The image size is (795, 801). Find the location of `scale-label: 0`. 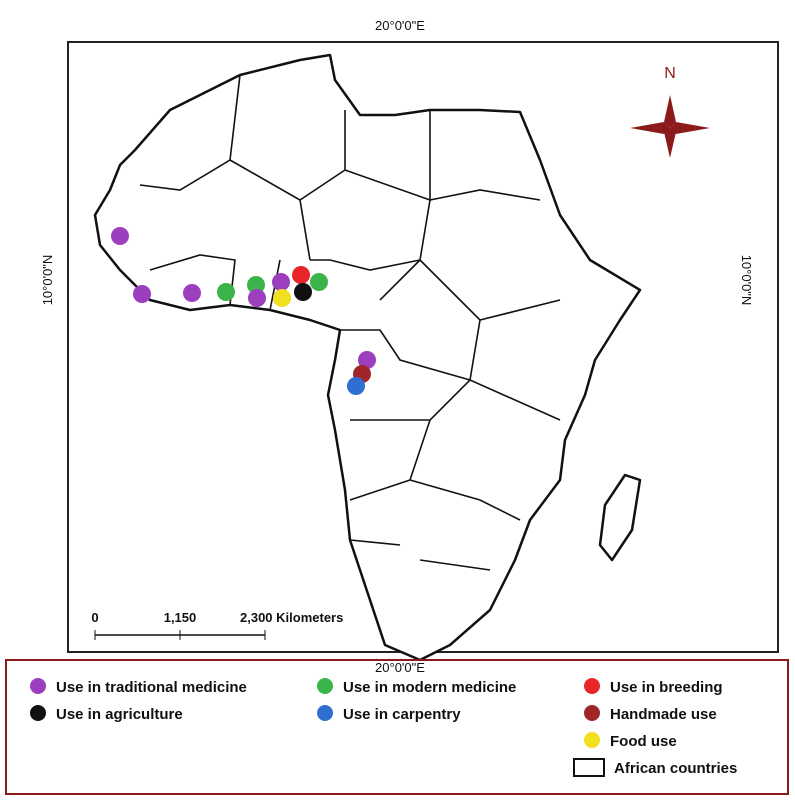

scale-label: 0 is located at coordinates (94, 617).